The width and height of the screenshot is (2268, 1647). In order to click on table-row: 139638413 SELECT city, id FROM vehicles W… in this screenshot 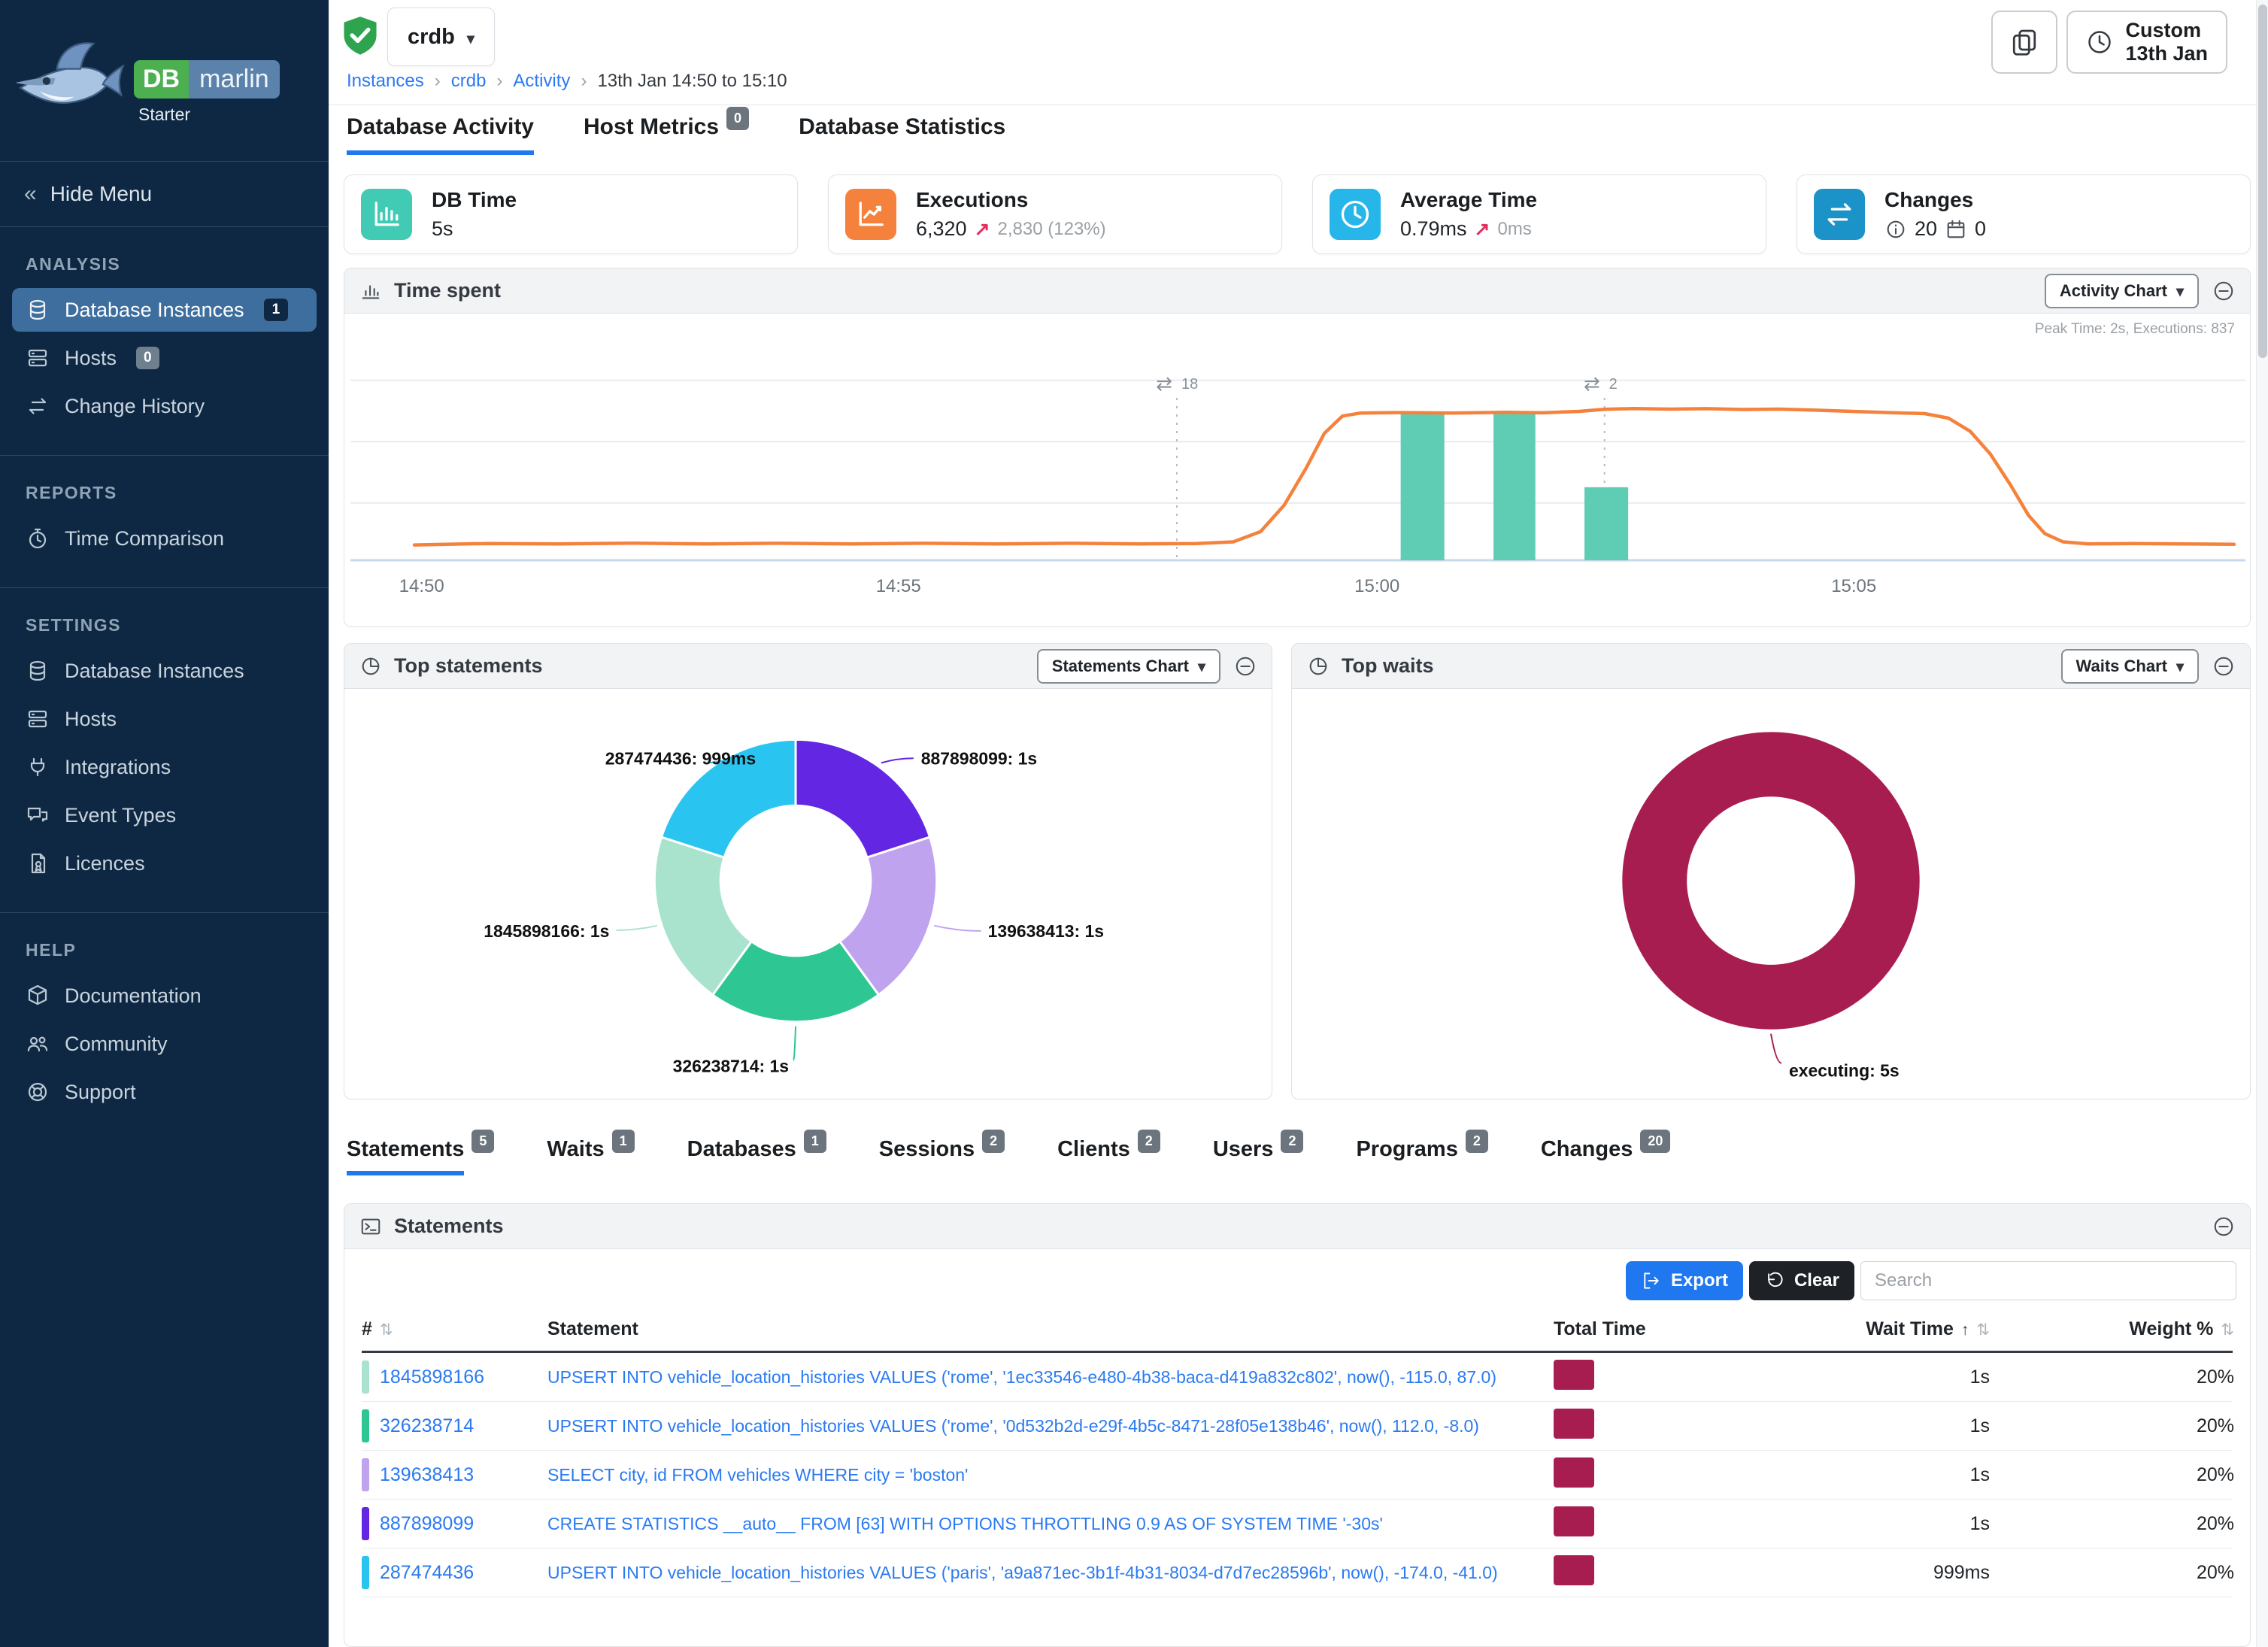, I will do `click(1298, 1475)`.